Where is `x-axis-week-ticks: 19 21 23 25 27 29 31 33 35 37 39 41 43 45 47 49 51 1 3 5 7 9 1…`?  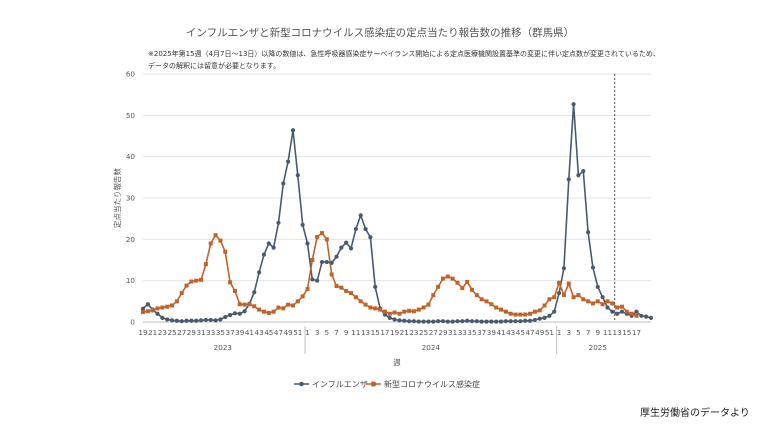
x-axis-week-ticks: 19 21 23 25 27 29 31 33 35 37 39 41 43 45 47 49 51 1 3 5 7 9 1… is located at coordinates (389, 332).